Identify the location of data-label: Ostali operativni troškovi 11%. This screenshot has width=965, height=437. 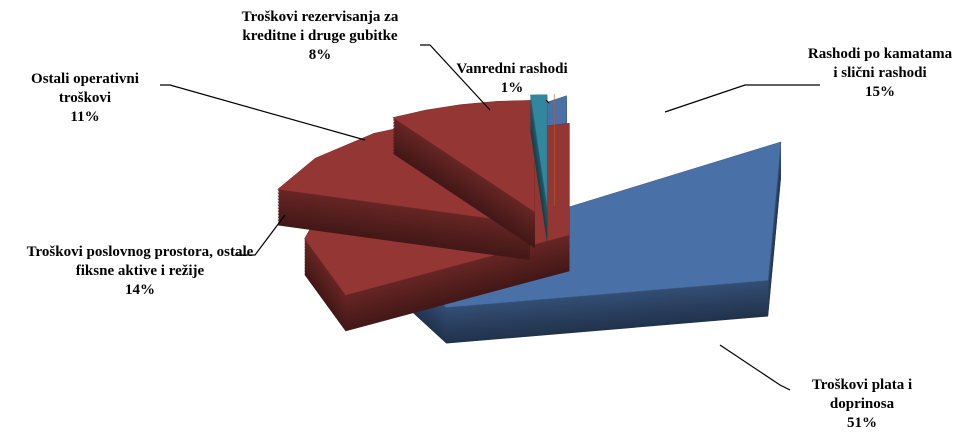
(85, 98).